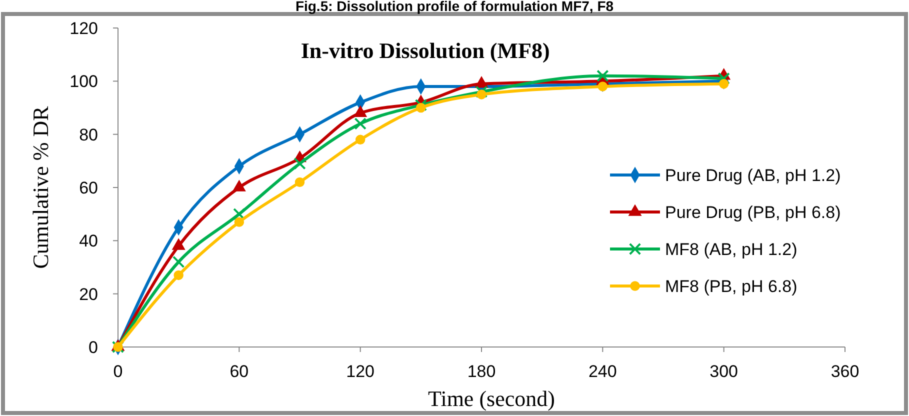 This screenshot has width=909, height=416. Describe the element at coordinates (753, 212) in the screenshot. I see `legend-label: Pure Drug (PB, pH 6.8)` at that location.